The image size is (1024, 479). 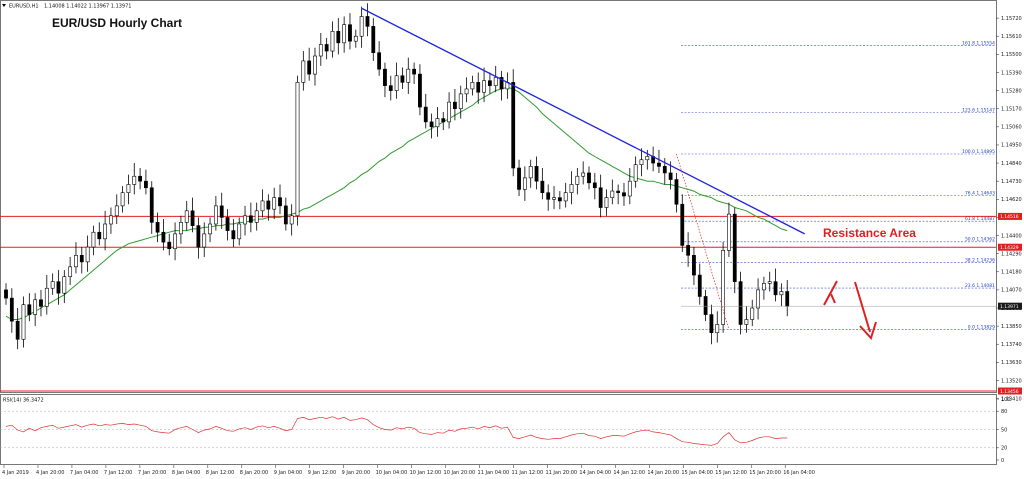 What do you see at coordinates (595, 473) in the screenshot?
I see `time-tick-label: 14 Jan 04:00` at bounding box center [595, 473].